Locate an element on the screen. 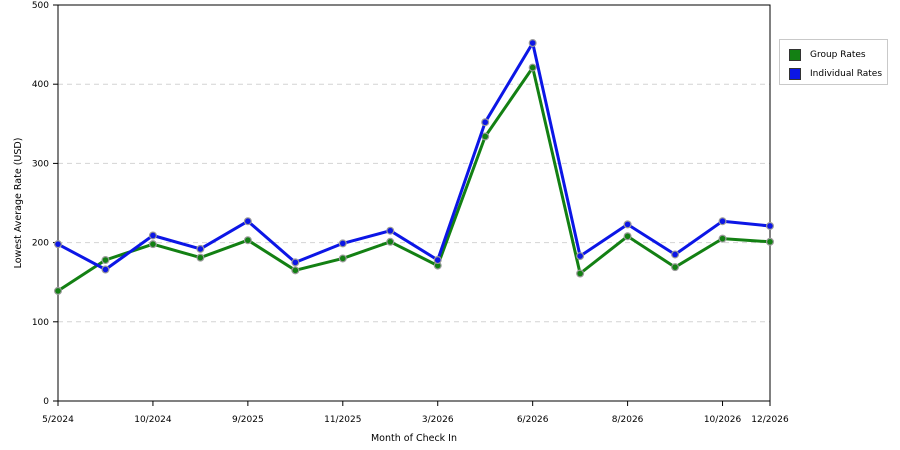 Image resolution: width=900 pixels, height=450 pixels. y-tick-label: 200 is located at coordinates (40, 244).